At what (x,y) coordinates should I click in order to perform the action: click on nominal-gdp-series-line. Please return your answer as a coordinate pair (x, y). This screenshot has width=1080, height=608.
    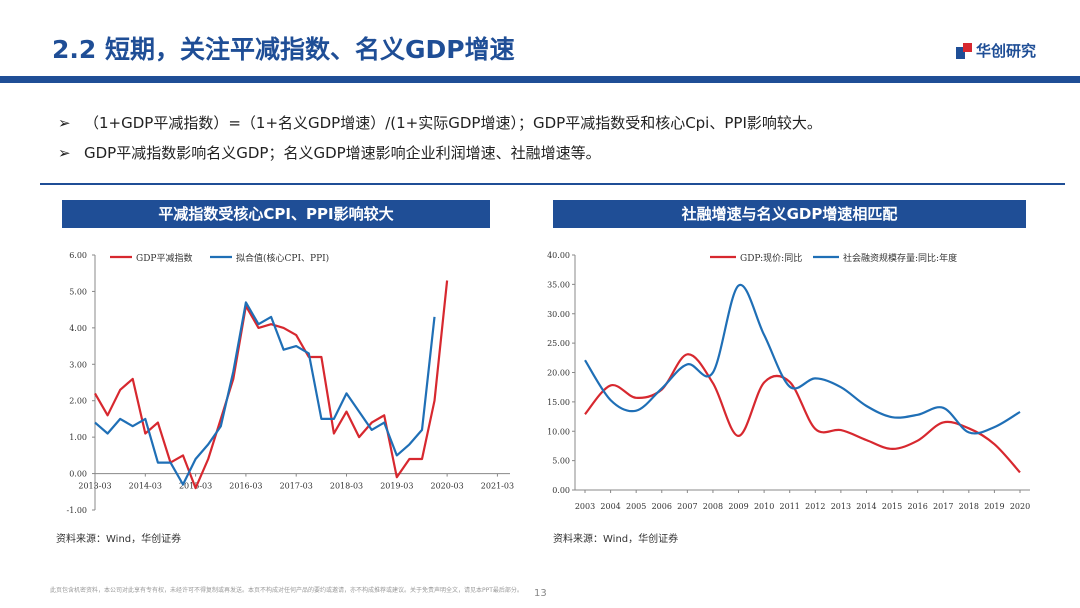
    Looking at the image, I should click on (802, 413).